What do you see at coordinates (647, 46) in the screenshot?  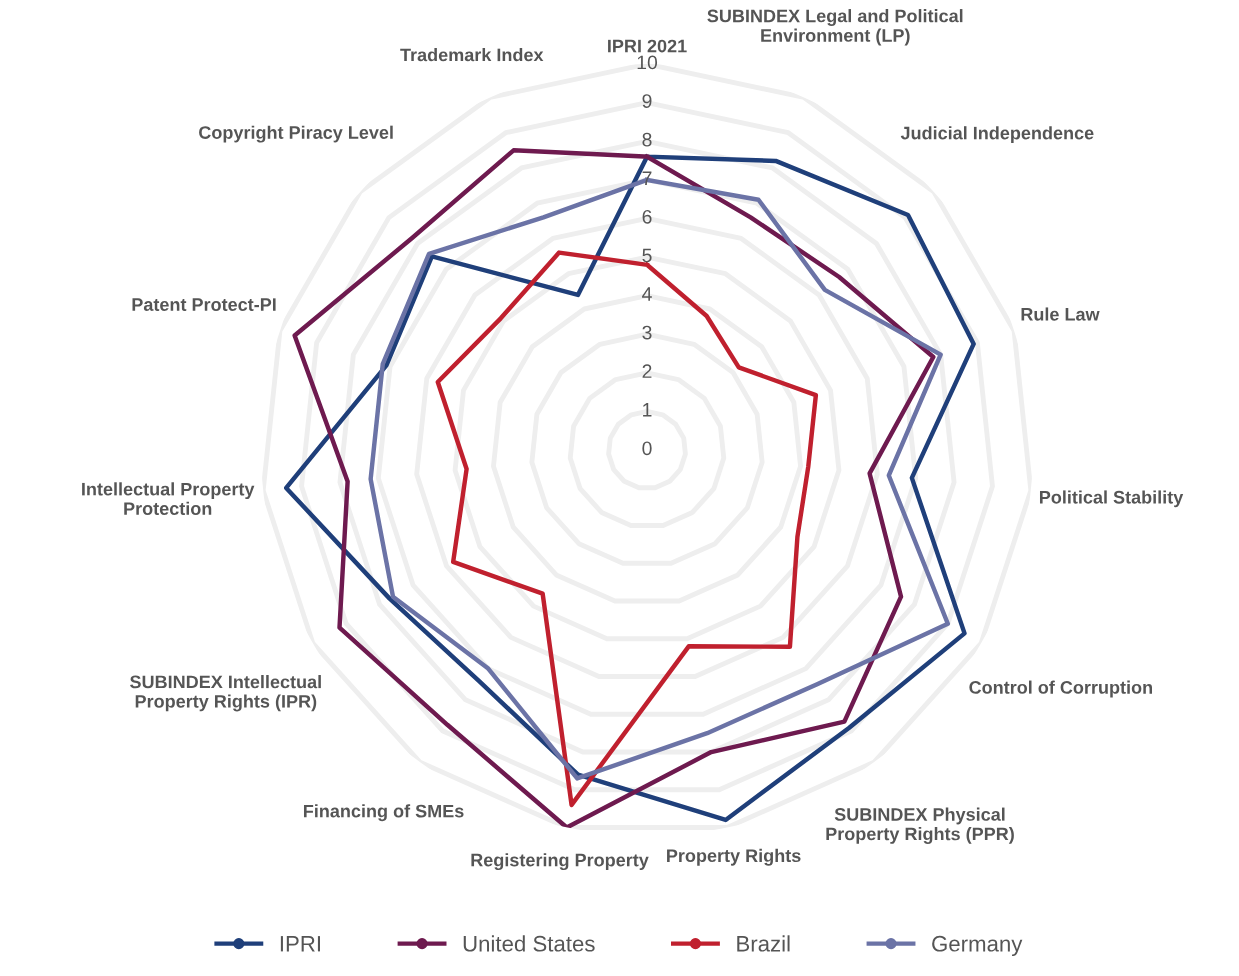 I see `spoke-label: IPRI 2021` at bounding box center [647, 46].